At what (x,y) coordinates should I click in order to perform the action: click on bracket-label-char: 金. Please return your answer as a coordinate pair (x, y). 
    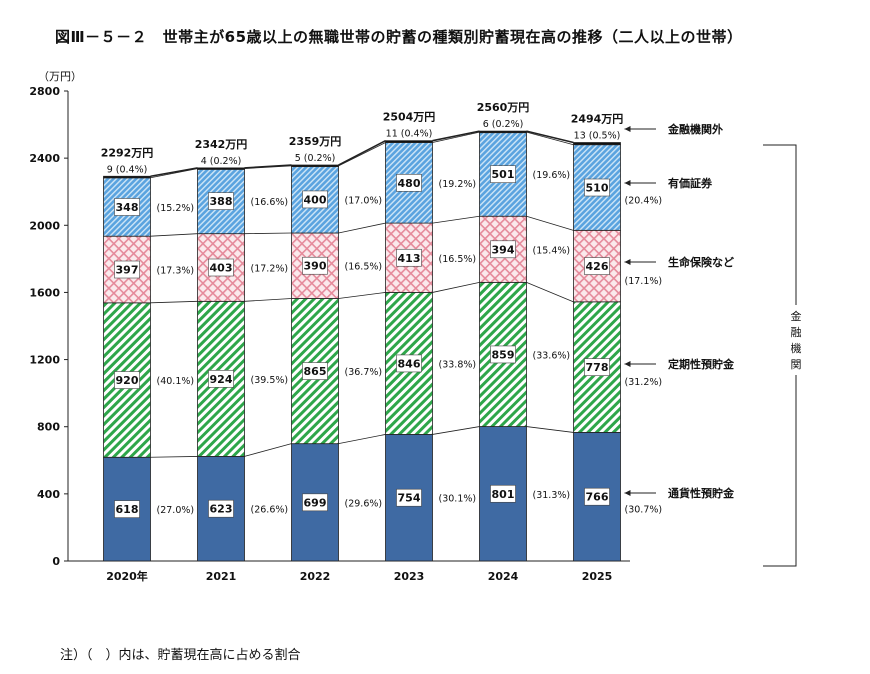
    Looking at the image, I should click on (796, 316).